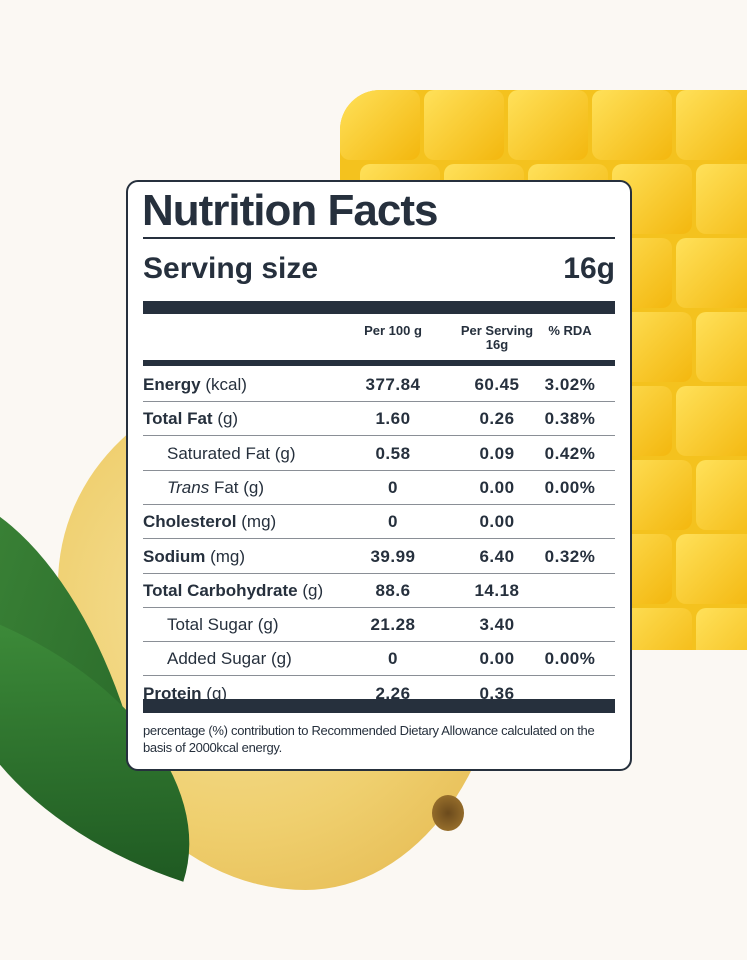 The image size is (747, 960). Describe the element at coordinates (188, 487) in the screenshot. I see `nutrient-label: Trans` at that location.